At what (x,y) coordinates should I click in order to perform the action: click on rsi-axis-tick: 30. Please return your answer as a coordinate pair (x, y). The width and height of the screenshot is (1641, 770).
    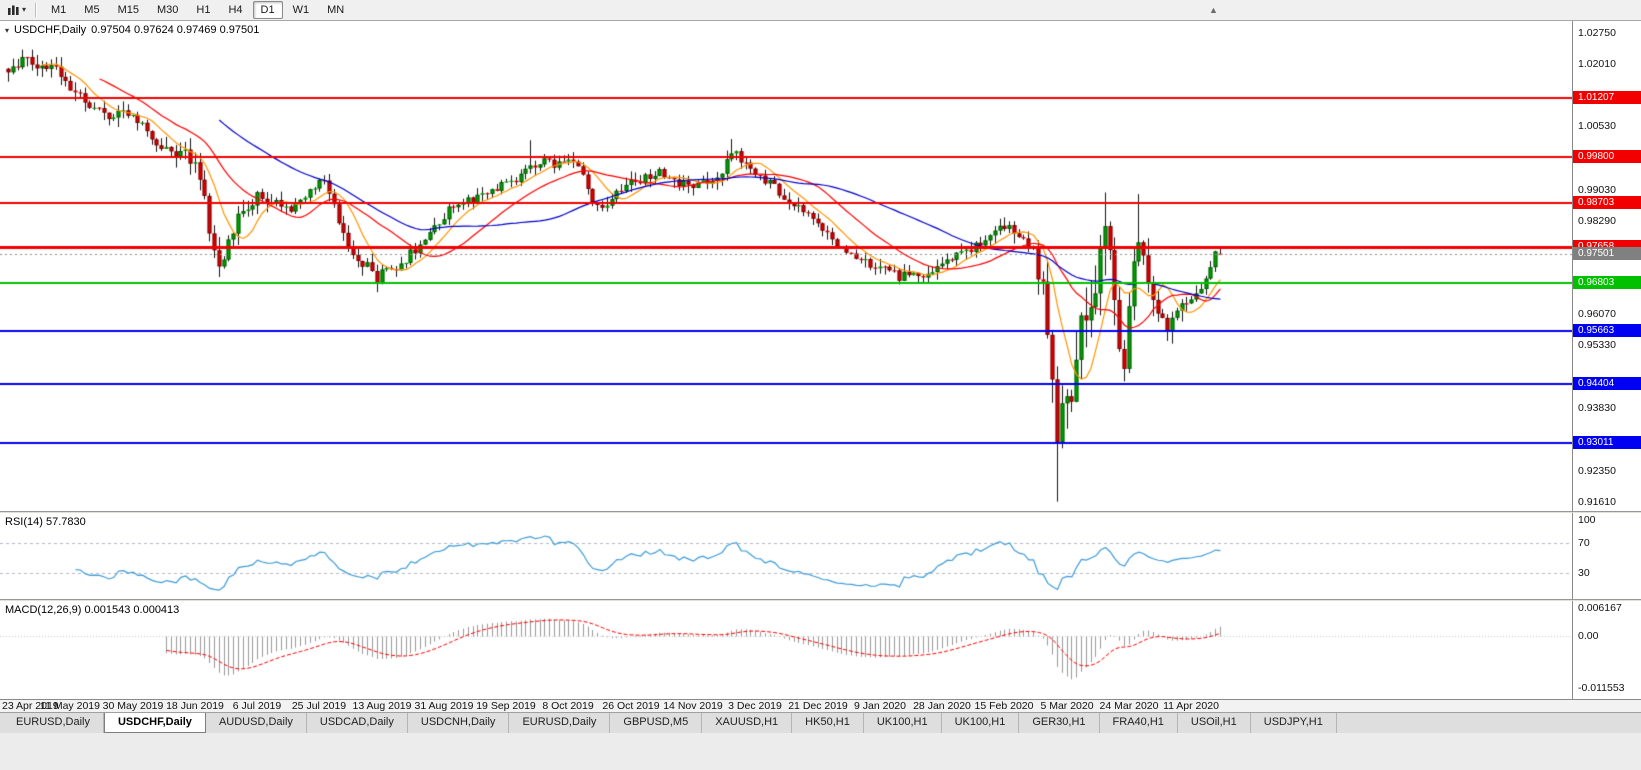
    Looking at the image, I should click on (1584, 573).